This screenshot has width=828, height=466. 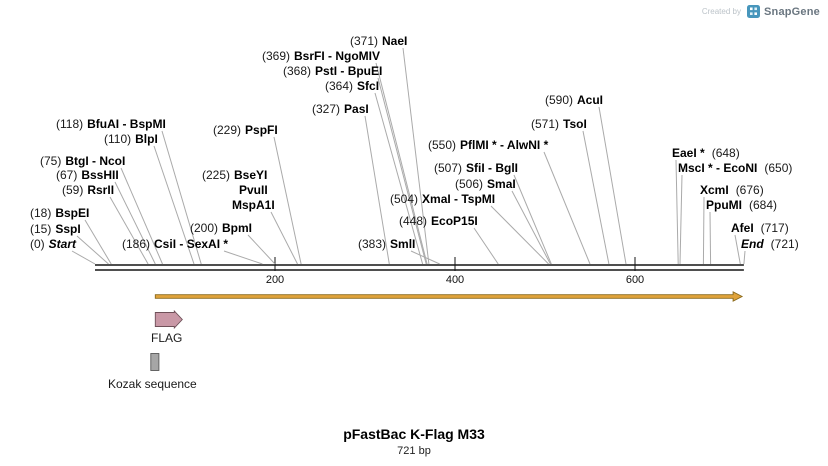 I want to click on site-position: (721), so click(x=784, y=244).